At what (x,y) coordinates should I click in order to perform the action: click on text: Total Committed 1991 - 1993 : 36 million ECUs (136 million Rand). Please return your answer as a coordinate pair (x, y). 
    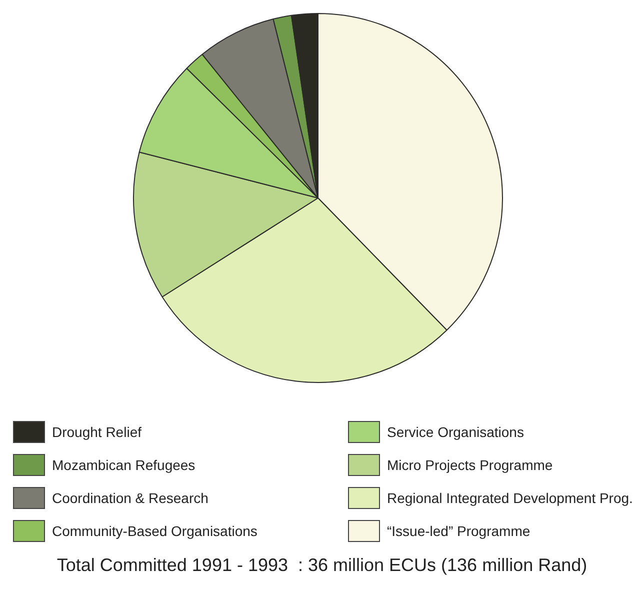
    Looking at the image, I should click on (322, 565).